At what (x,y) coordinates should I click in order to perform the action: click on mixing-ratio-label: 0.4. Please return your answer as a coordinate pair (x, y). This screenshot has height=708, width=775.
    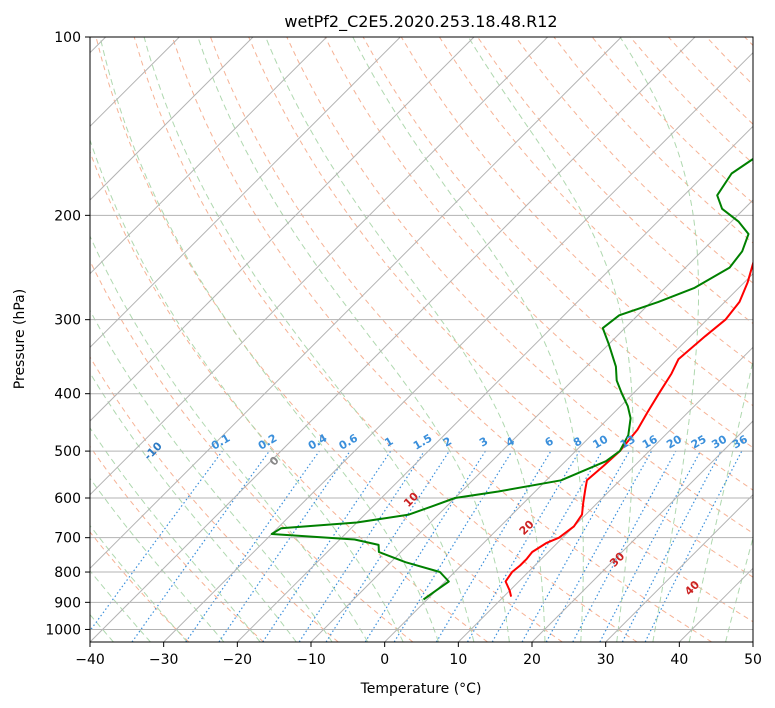
    Looking at the image, I should click on (318, 441).